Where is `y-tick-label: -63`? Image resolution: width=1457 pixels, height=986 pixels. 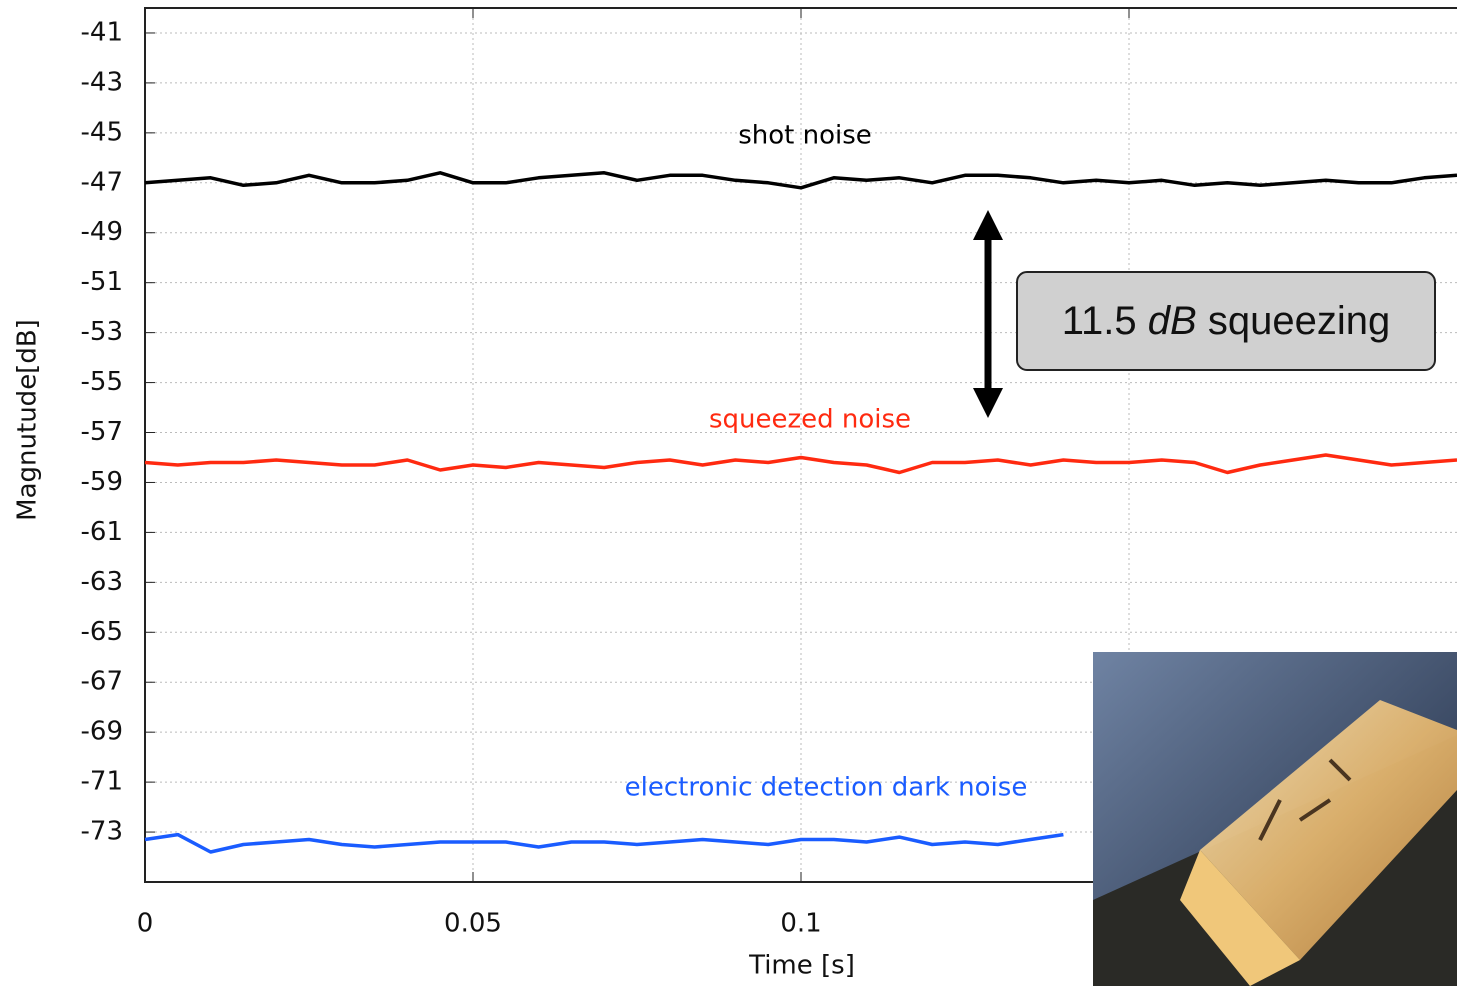 y-tick-label: -63 is located at coordinates (102, 582).